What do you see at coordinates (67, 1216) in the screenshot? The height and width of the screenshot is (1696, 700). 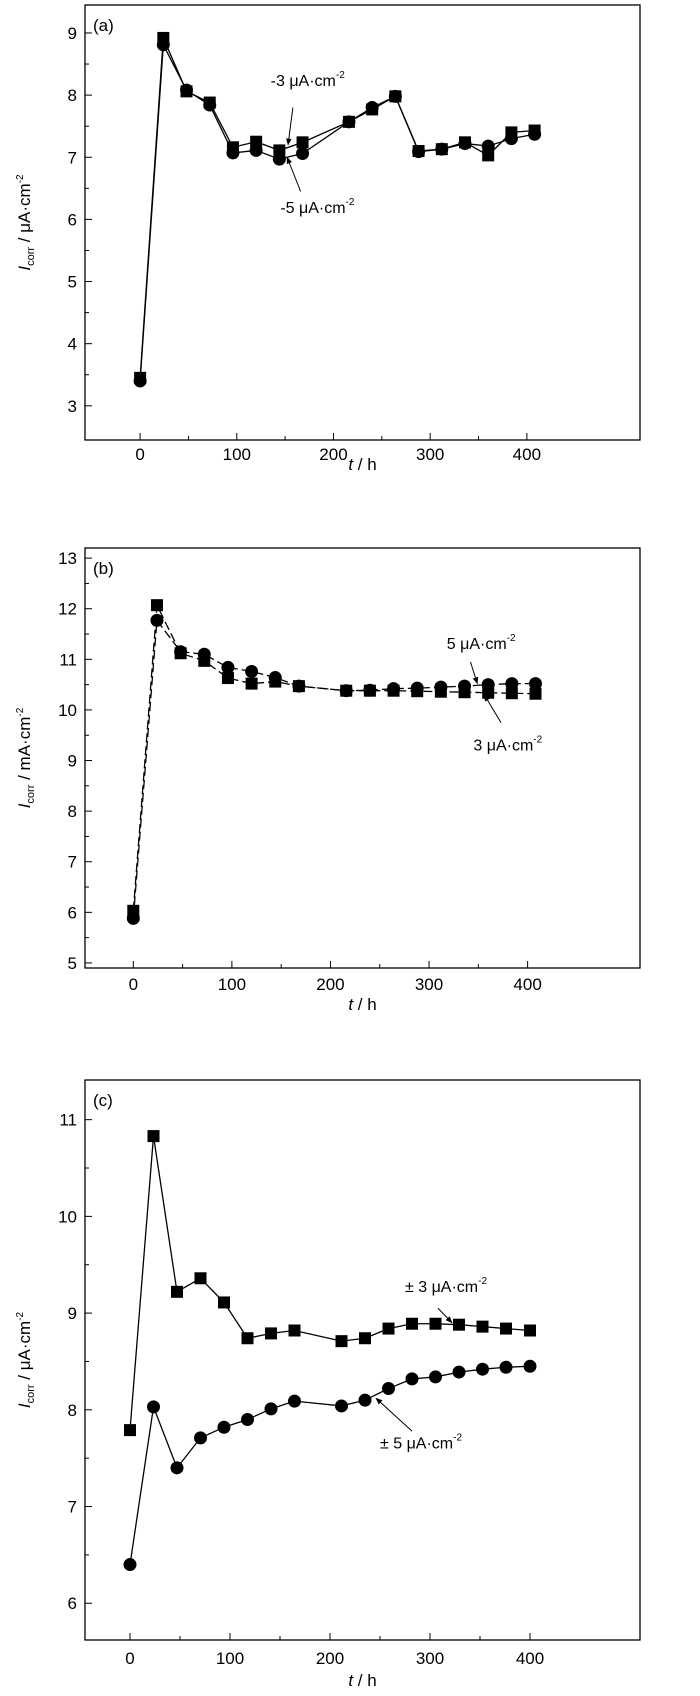 I see `y-tick-label: 10` at bounding box center [67, 1216].